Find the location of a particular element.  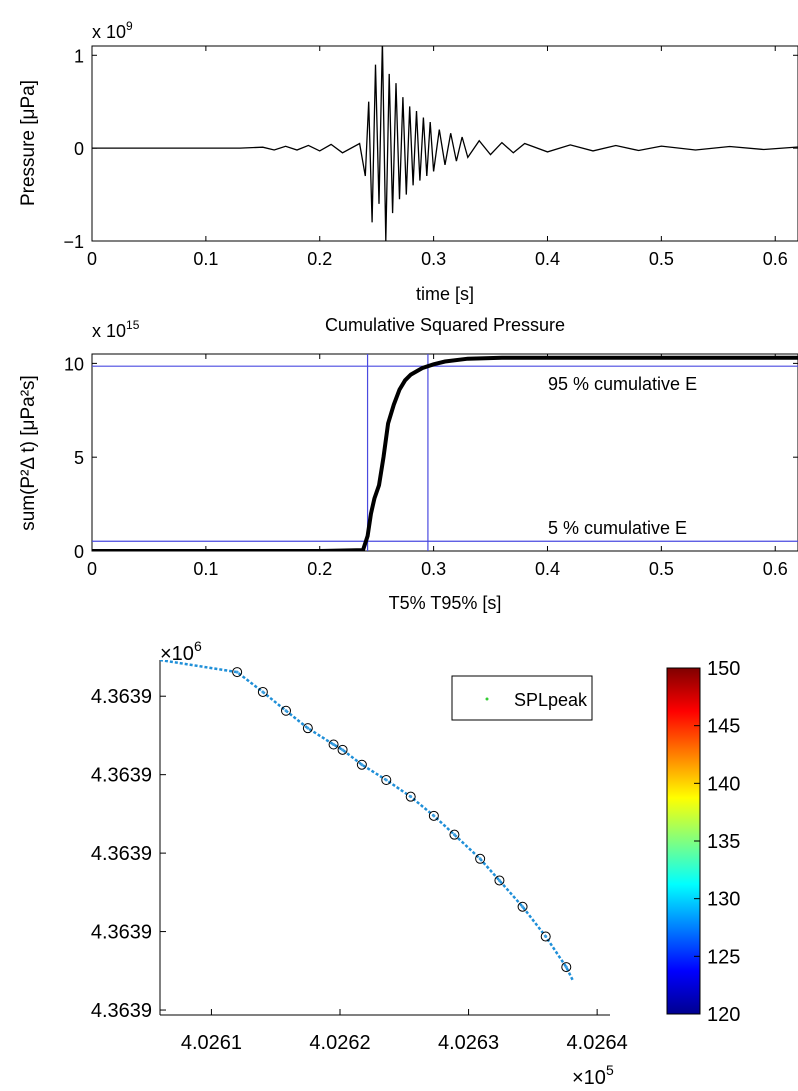

colorbar-ticks: 120 125 130 135 140 145 150 is located at coordinates (717, 842).